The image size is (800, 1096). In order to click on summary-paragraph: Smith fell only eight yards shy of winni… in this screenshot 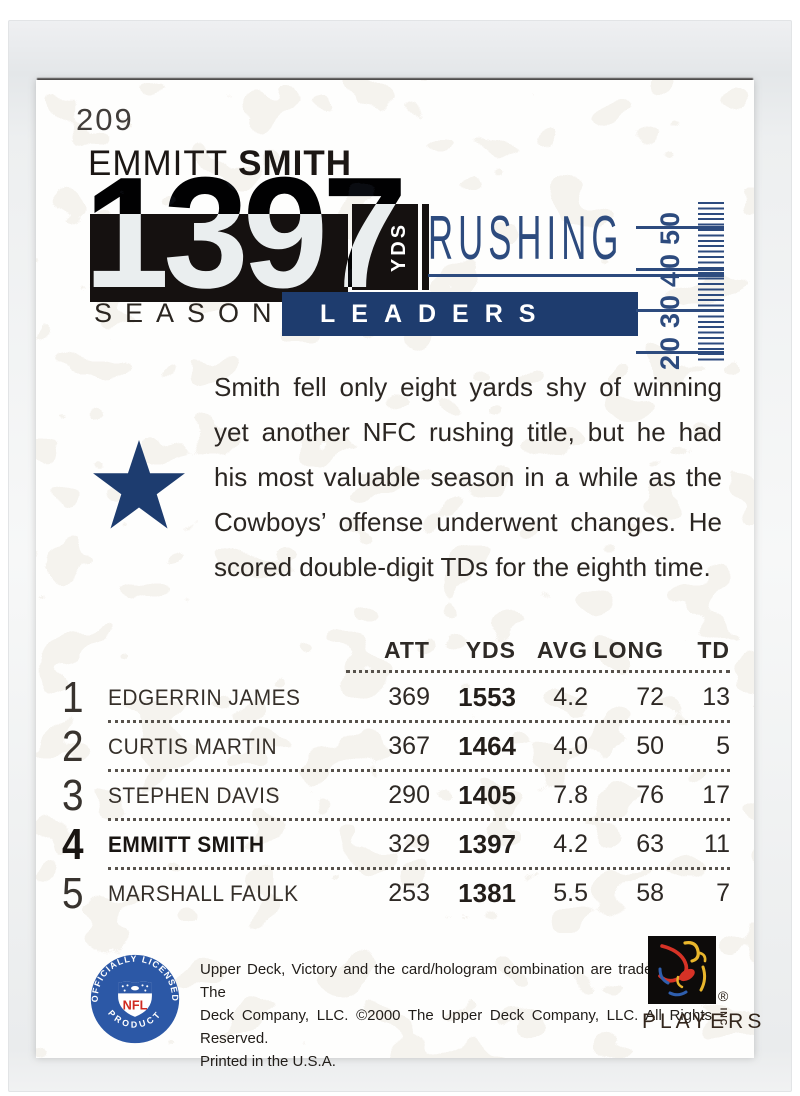, I will do `click(468, 484)`.